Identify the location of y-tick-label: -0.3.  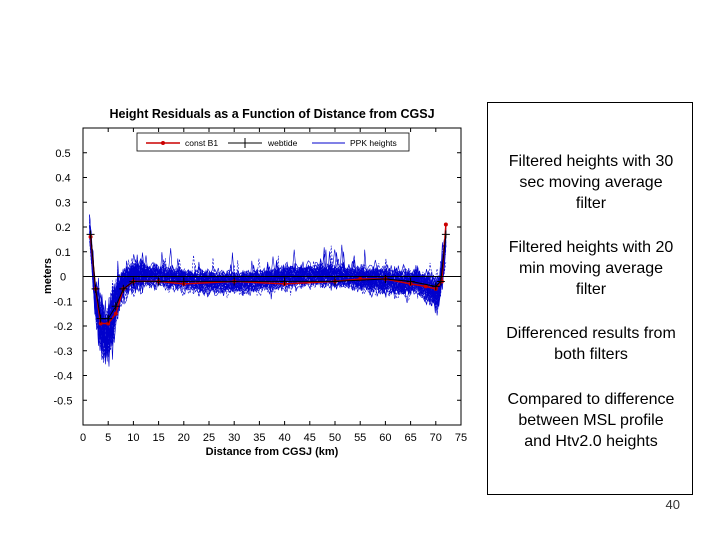
(63, 352).